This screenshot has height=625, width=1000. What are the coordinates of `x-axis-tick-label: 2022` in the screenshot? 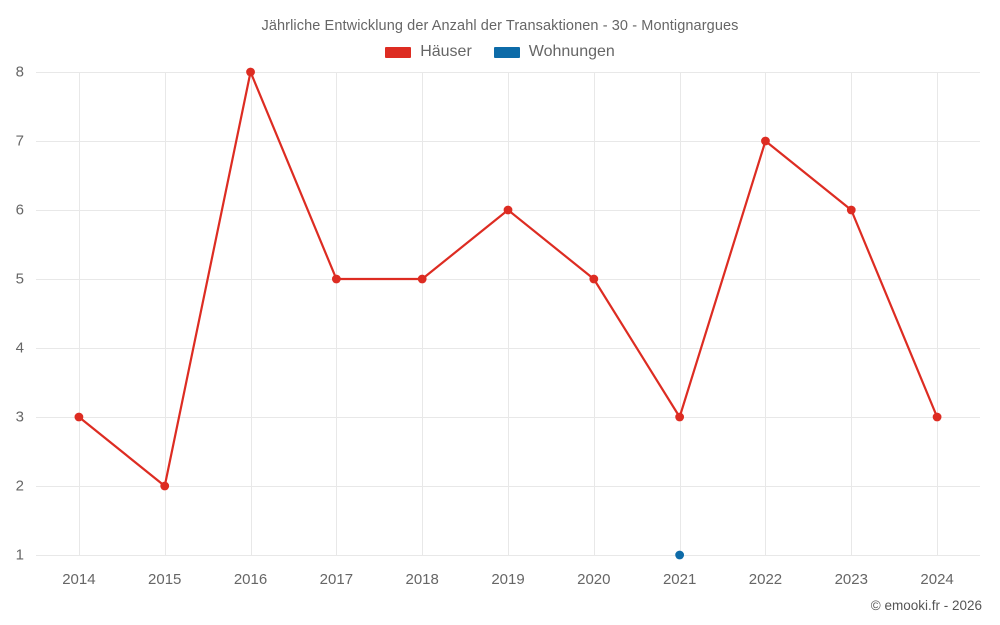 It's located at (765, 579).